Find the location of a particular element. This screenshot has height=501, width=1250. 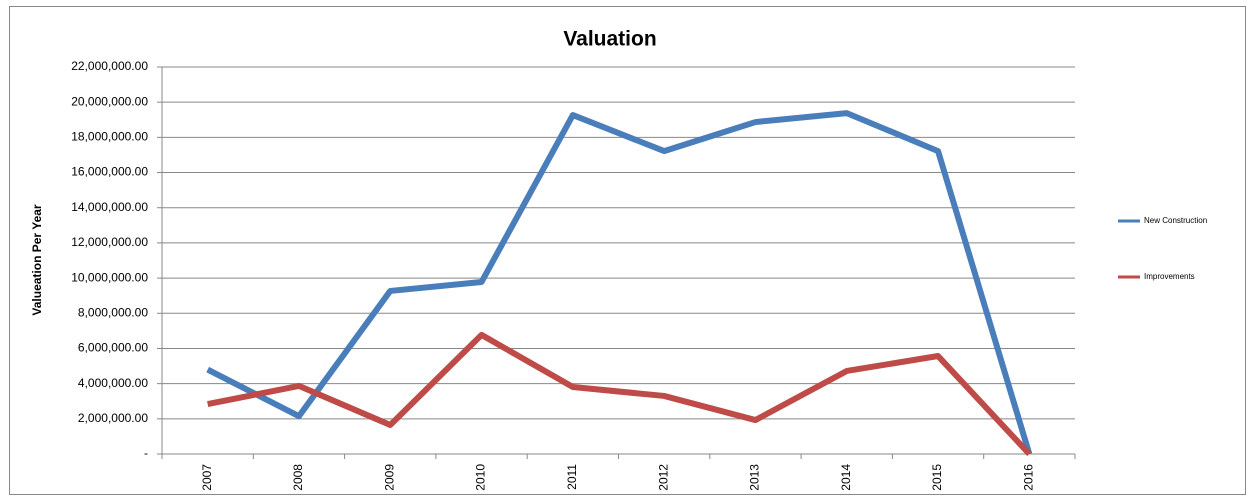

y-tick-label: 22,000,000.00 is located at coordinates (109, 66).